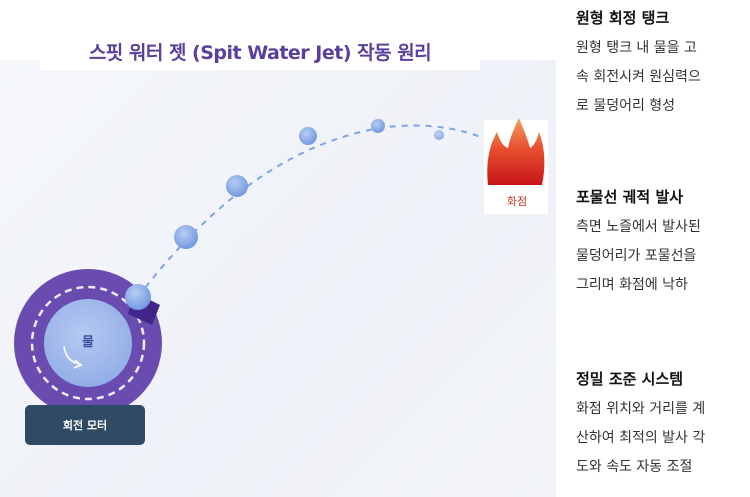 The image size is (750, 497). Describe the element at coordinates (517, 201) in the screenshot. I see `target-label: 화점` at that location.